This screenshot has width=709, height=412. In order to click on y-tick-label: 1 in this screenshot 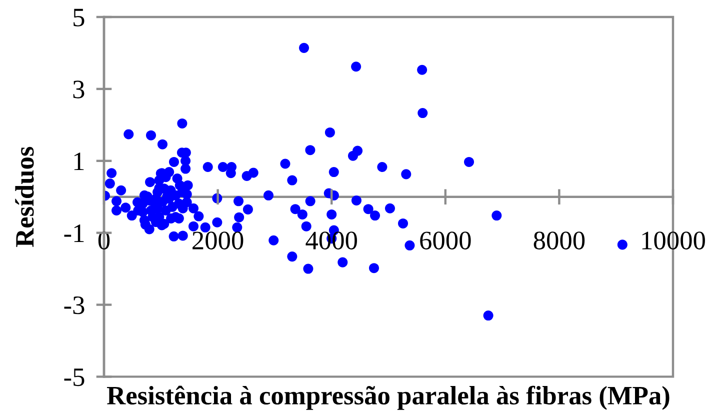, I will do `click(79, 161)`.